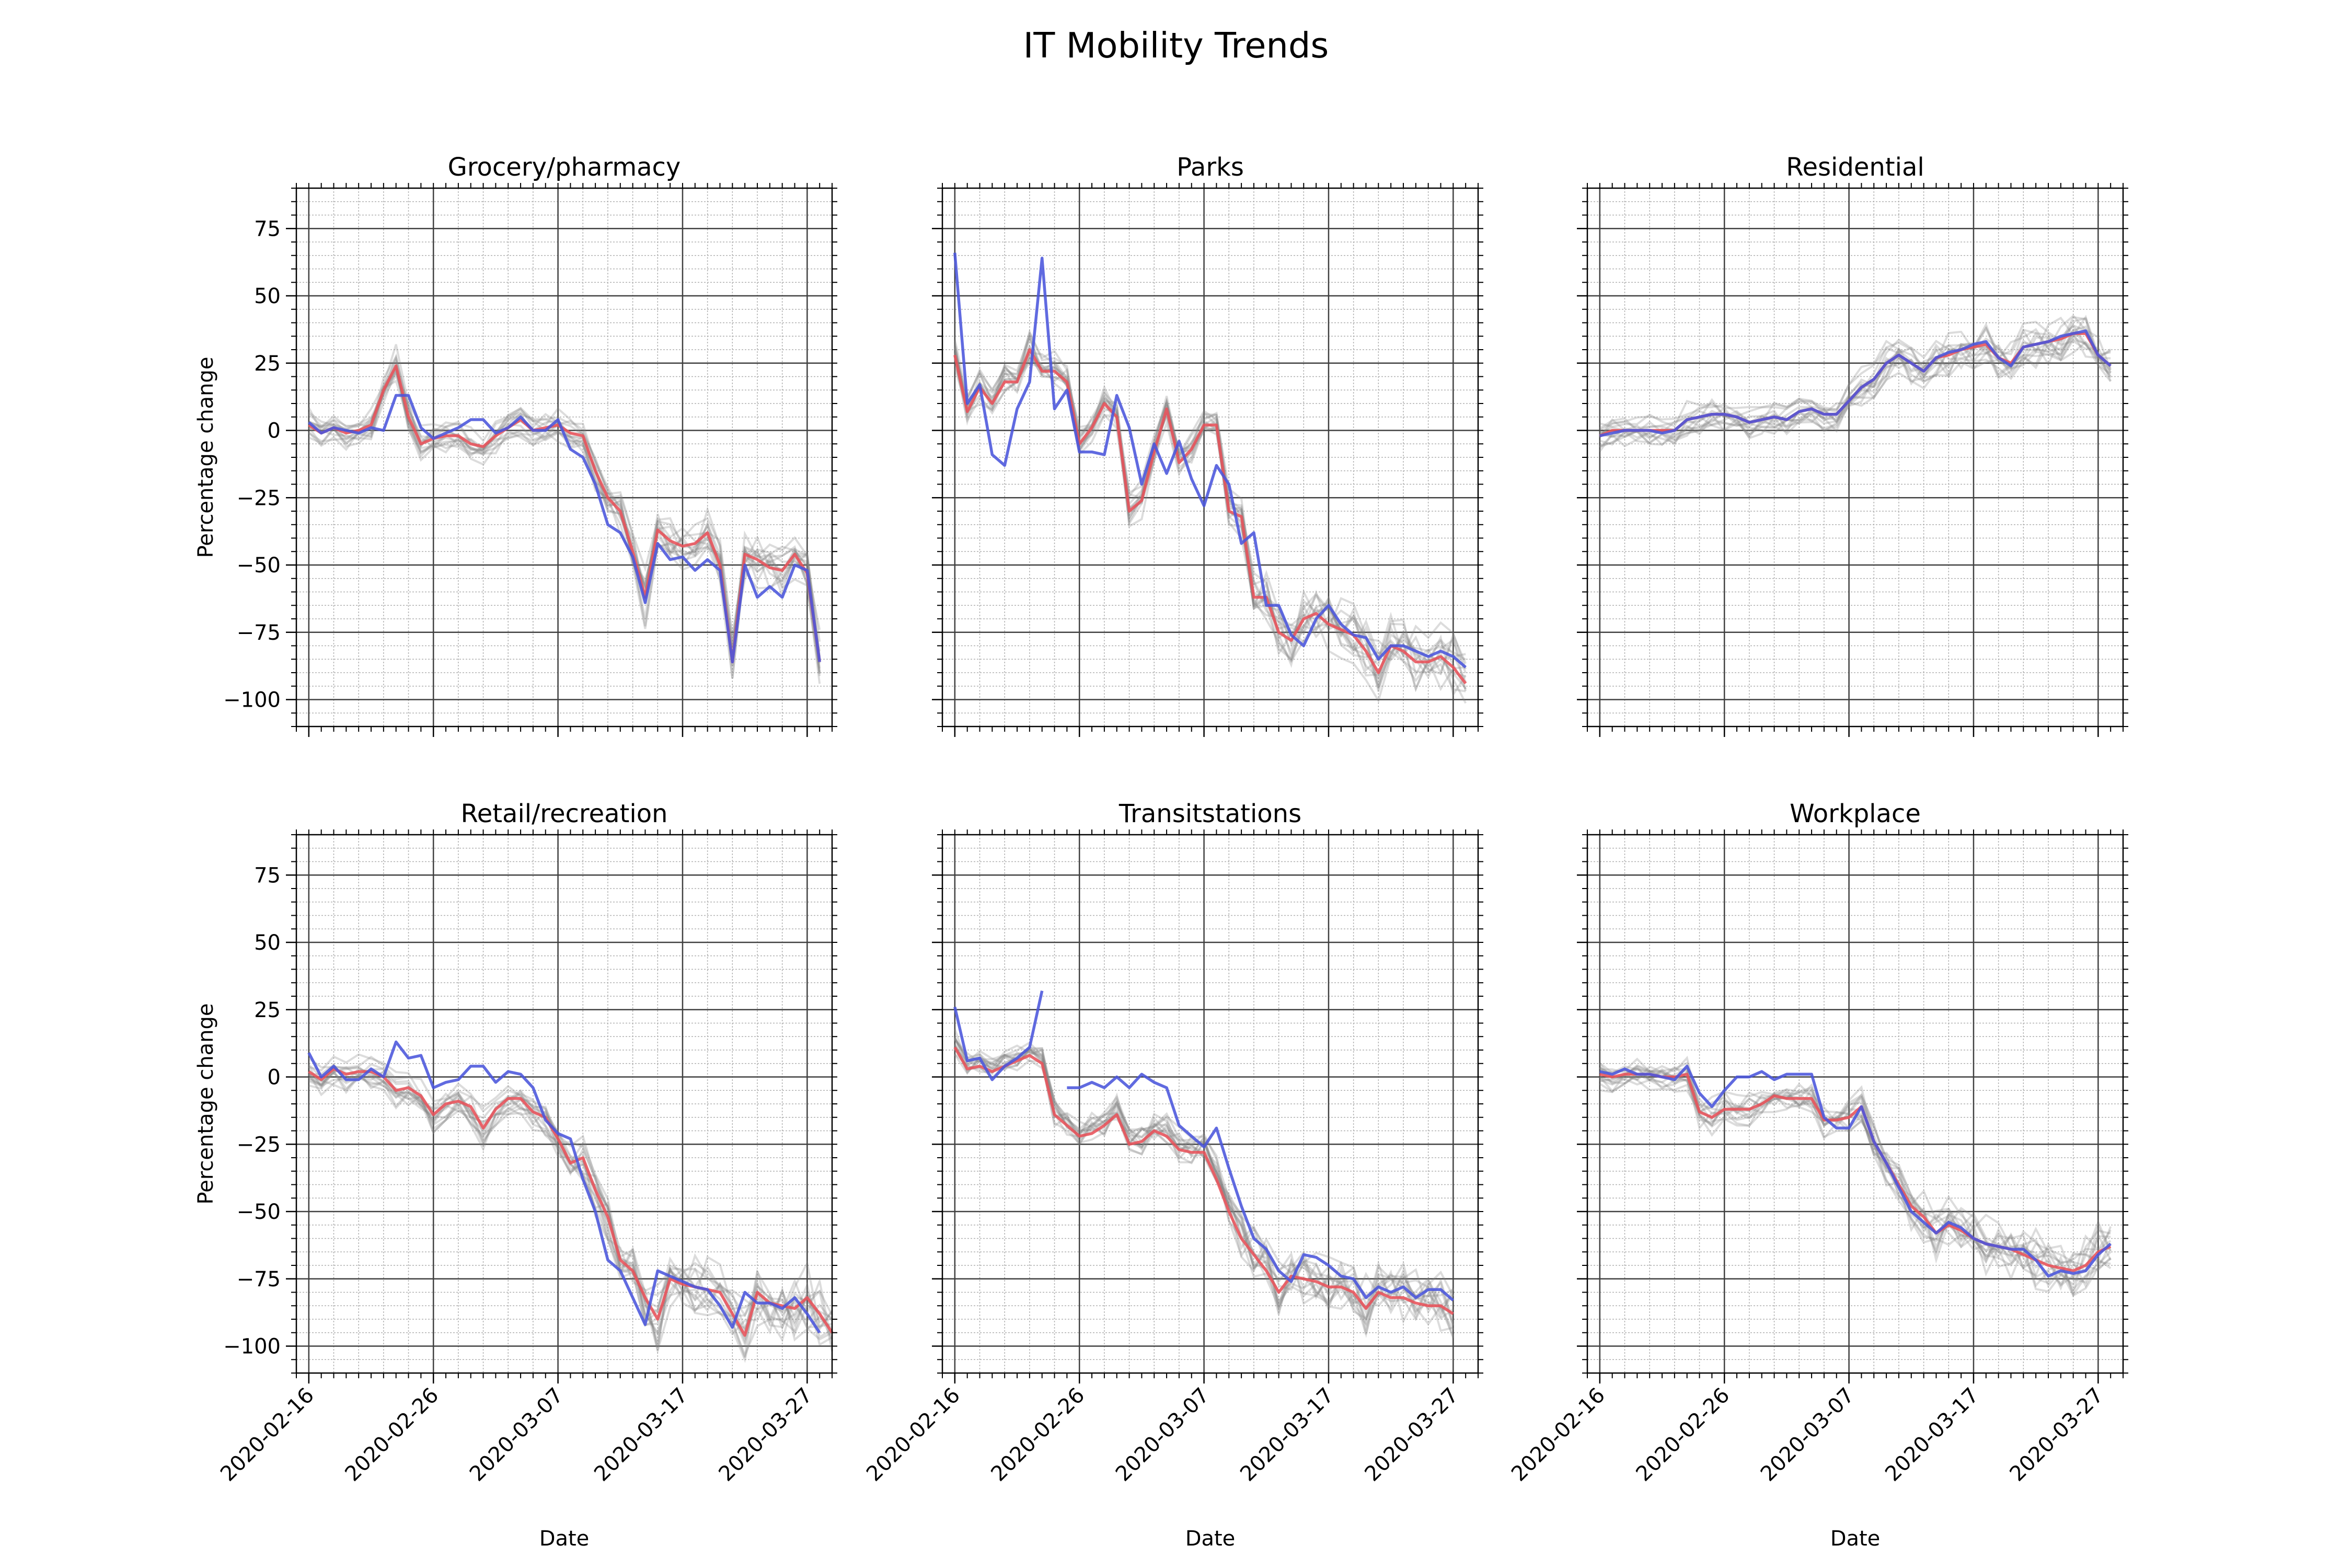 The height and width of the screenshot is (1568, 2352). Describe the element at coordinates (1176, 45) in the screenshot. I see `figure-title: IT Mobility Trends` at that location.